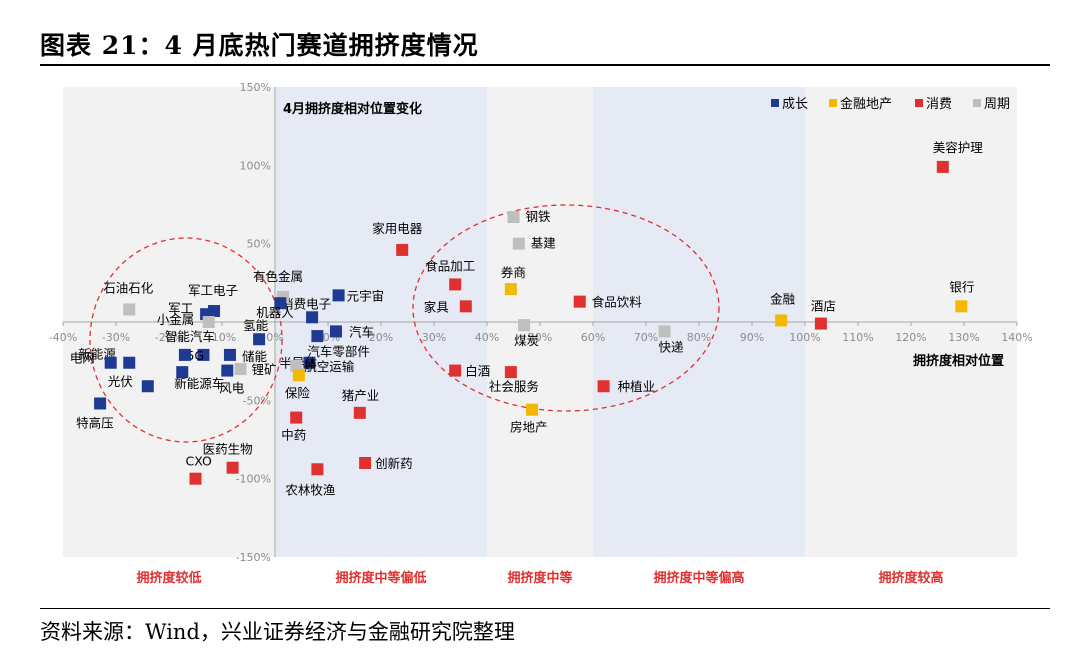  What do you see at coordinates (199, 461) in the screenshot?
I see `point-label-45: CXO` at bounding box center [199, 461].